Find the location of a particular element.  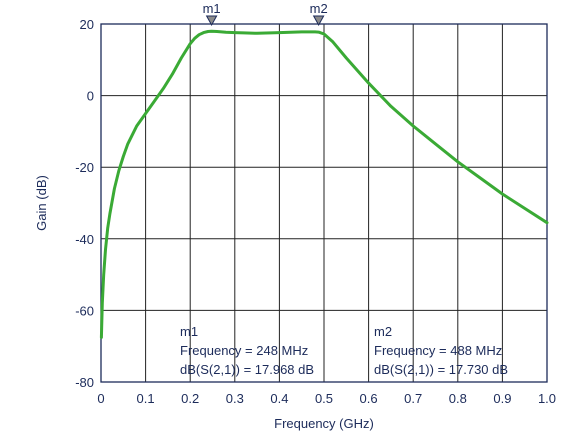

marker-m1-triangle is located at coordinates (211, 21).